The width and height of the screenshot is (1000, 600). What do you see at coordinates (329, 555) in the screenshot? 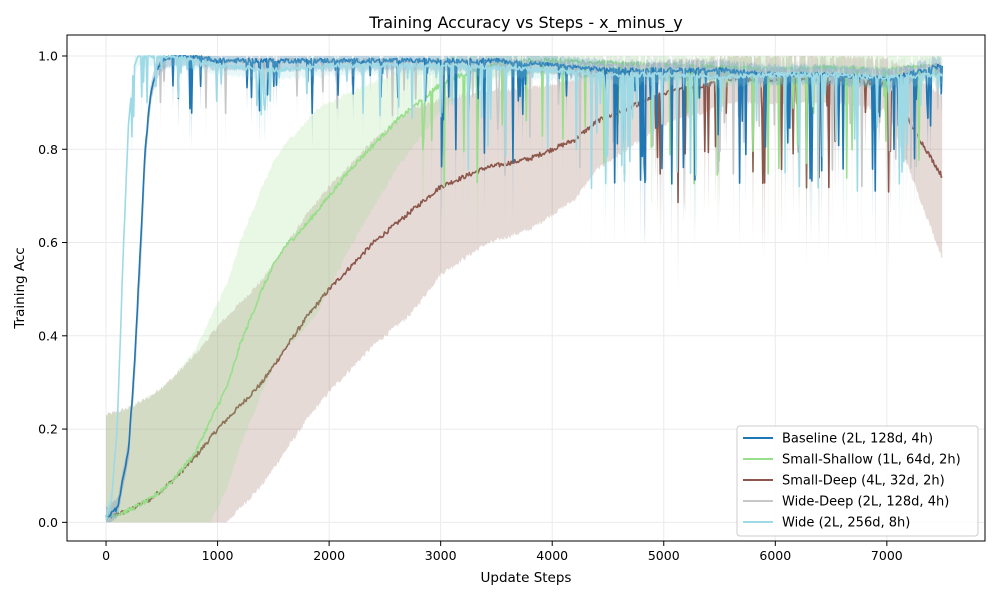
I see `x-tick-label: 2000` at bounding box center [329, 555].